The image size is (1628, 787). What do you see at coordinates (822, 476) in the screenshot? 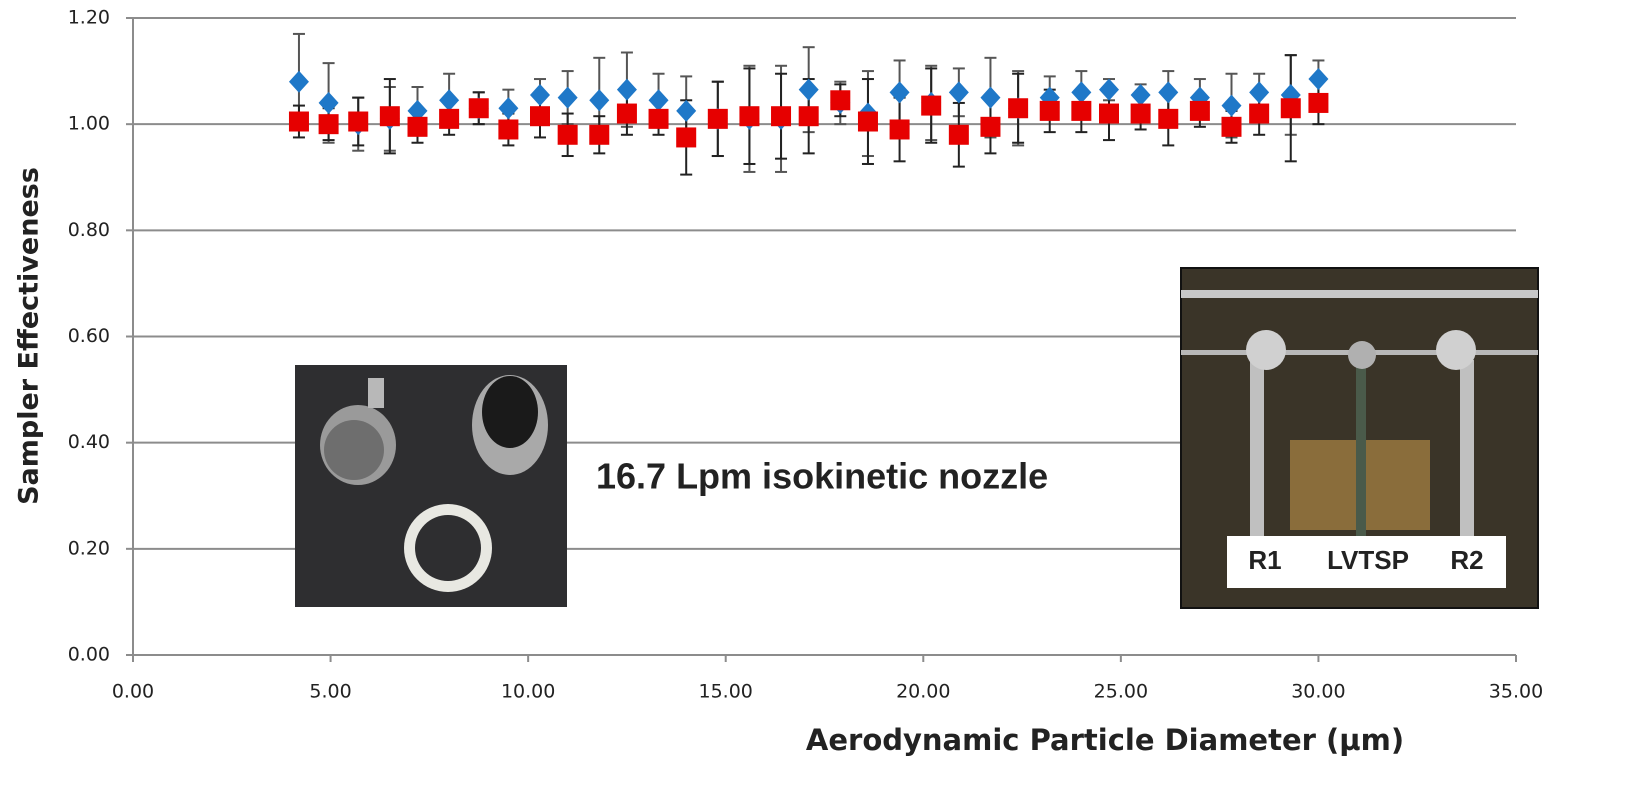
I see `annotation: 16.7 Lpm isokinetic nozzle` at bounding box center [822, 476].